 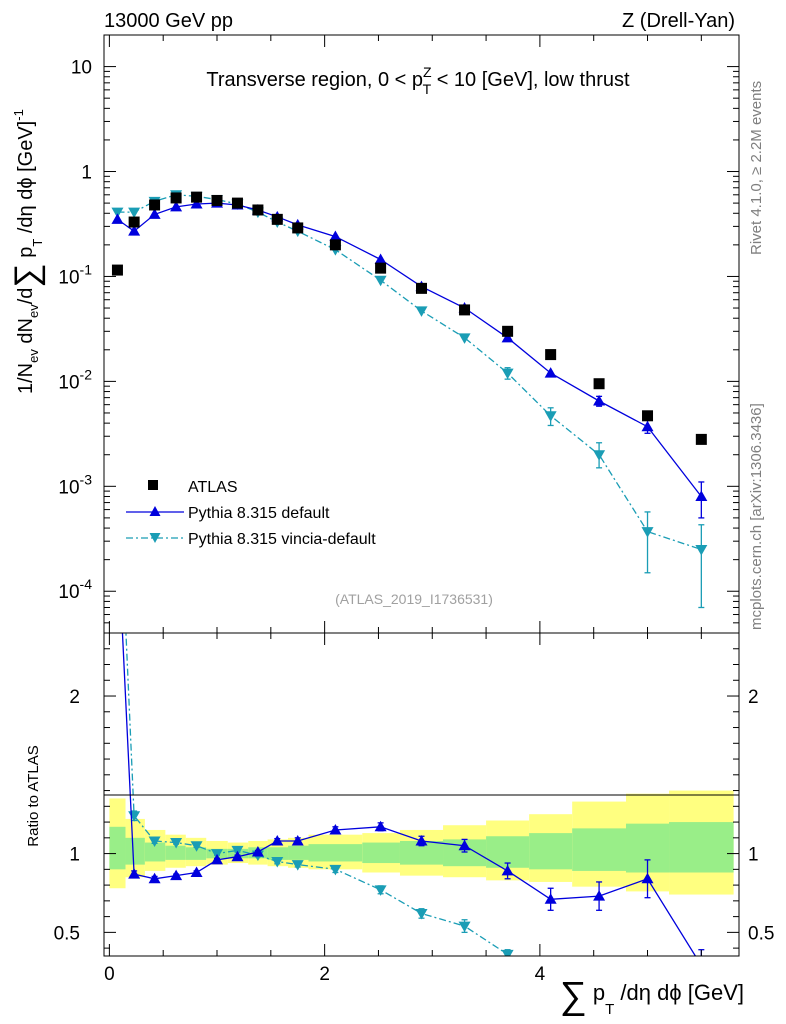 I want to click on mcplots-label: mcplots.cern.ch [arXiv:1306.3436], so click(x=756, y=516).